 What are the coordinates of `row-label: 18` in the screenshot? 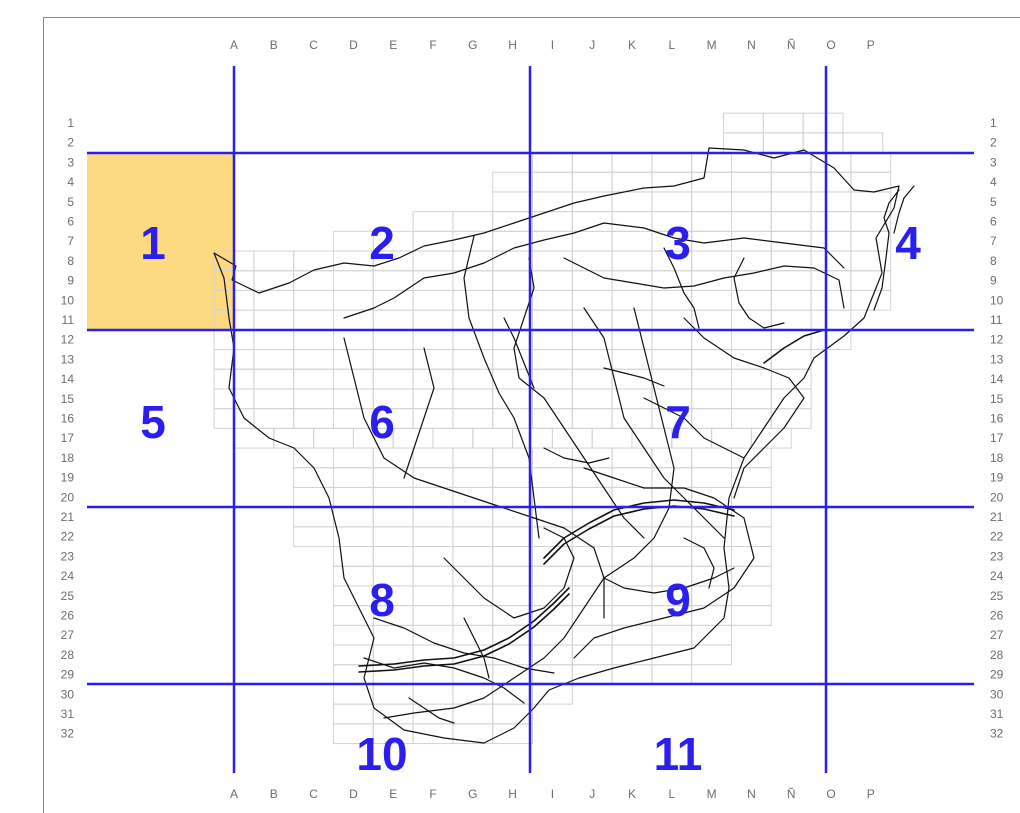 It's located at (68, 458).